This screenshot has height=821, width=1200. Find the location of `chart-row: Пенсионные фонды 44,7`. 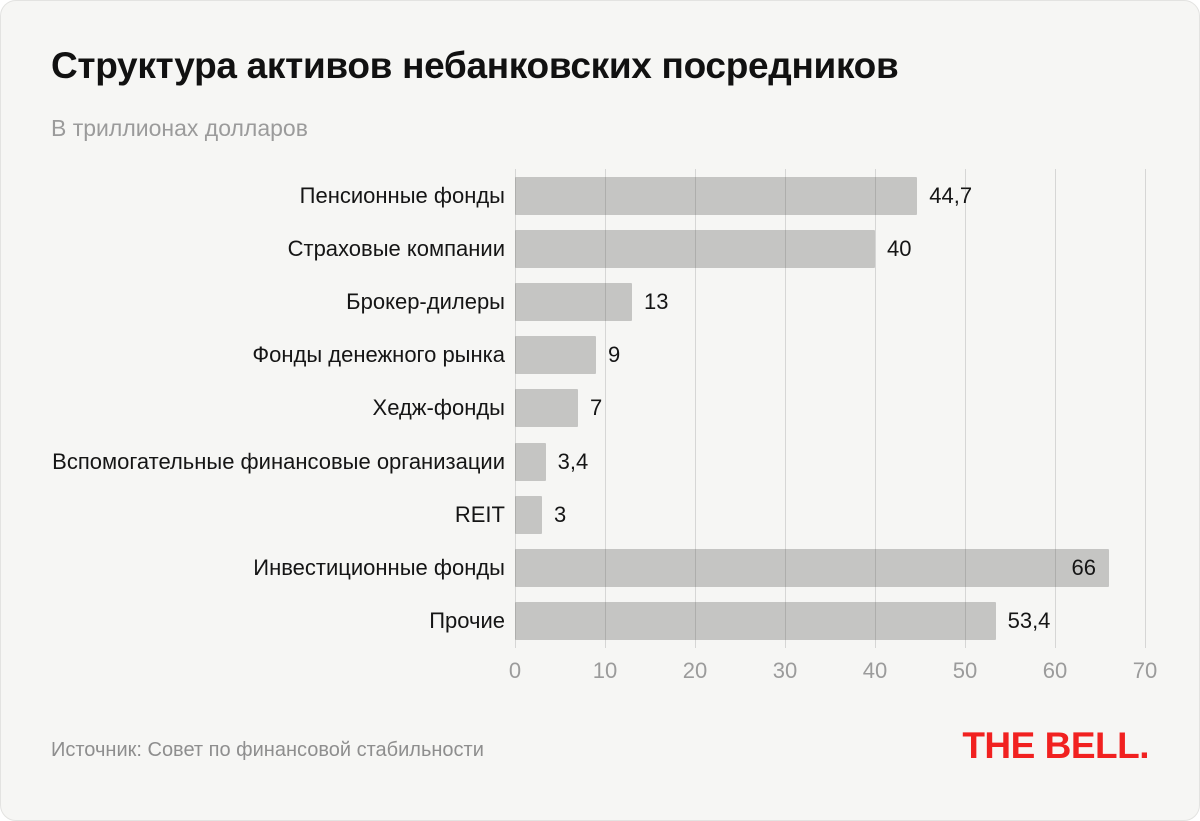

chart-row: Пенсионные фонды 44,7 is located at coordinates (604, 195).